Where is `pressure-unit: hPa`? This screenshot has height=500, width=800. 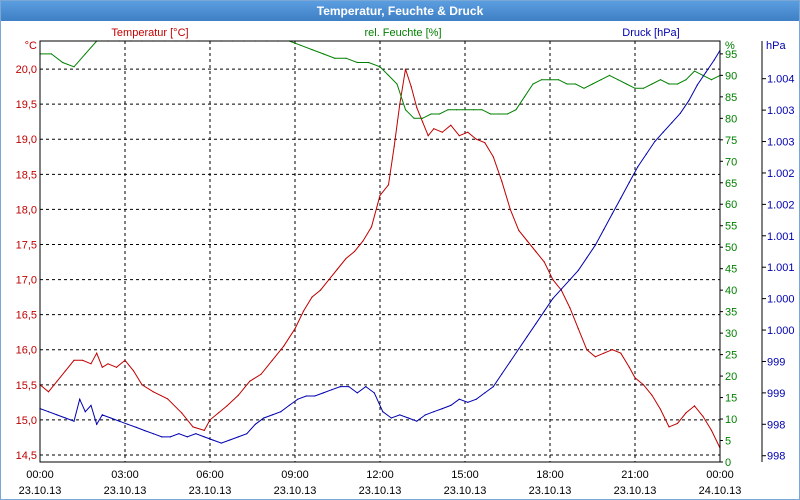 pressure-unit: hPa is located at coordinates (776, 46).